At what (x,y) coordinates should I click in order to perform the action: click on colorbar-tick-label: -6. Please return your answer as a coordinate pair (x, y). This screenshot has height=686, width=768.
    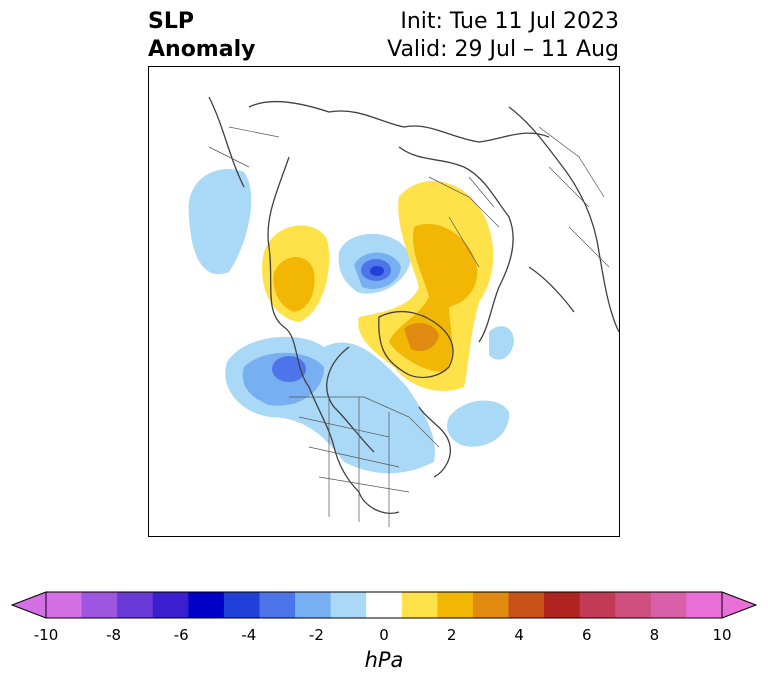
    Looking at the image, I should click on (181, 635).